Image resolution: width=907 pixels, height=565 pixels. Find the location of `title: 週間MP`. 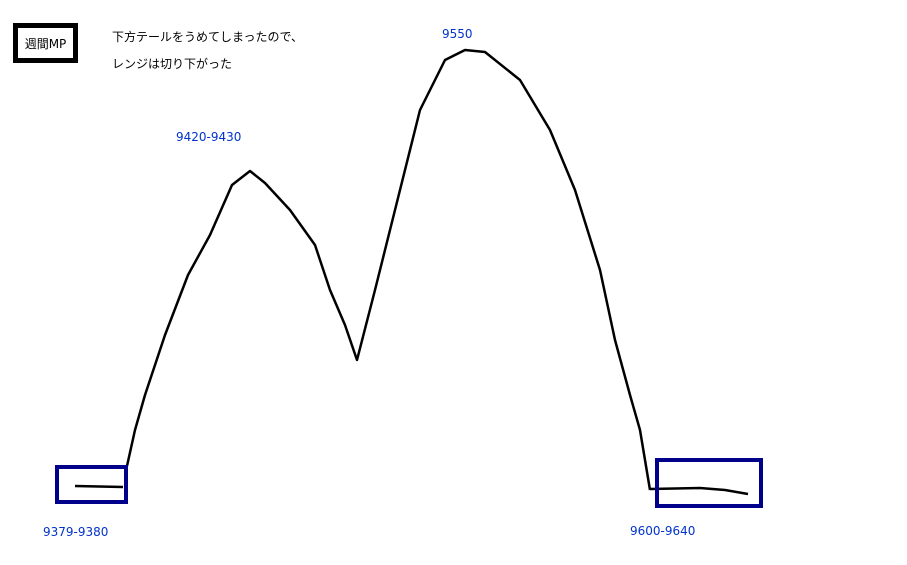

title: 週間MP is located at coordinates (45, 43).